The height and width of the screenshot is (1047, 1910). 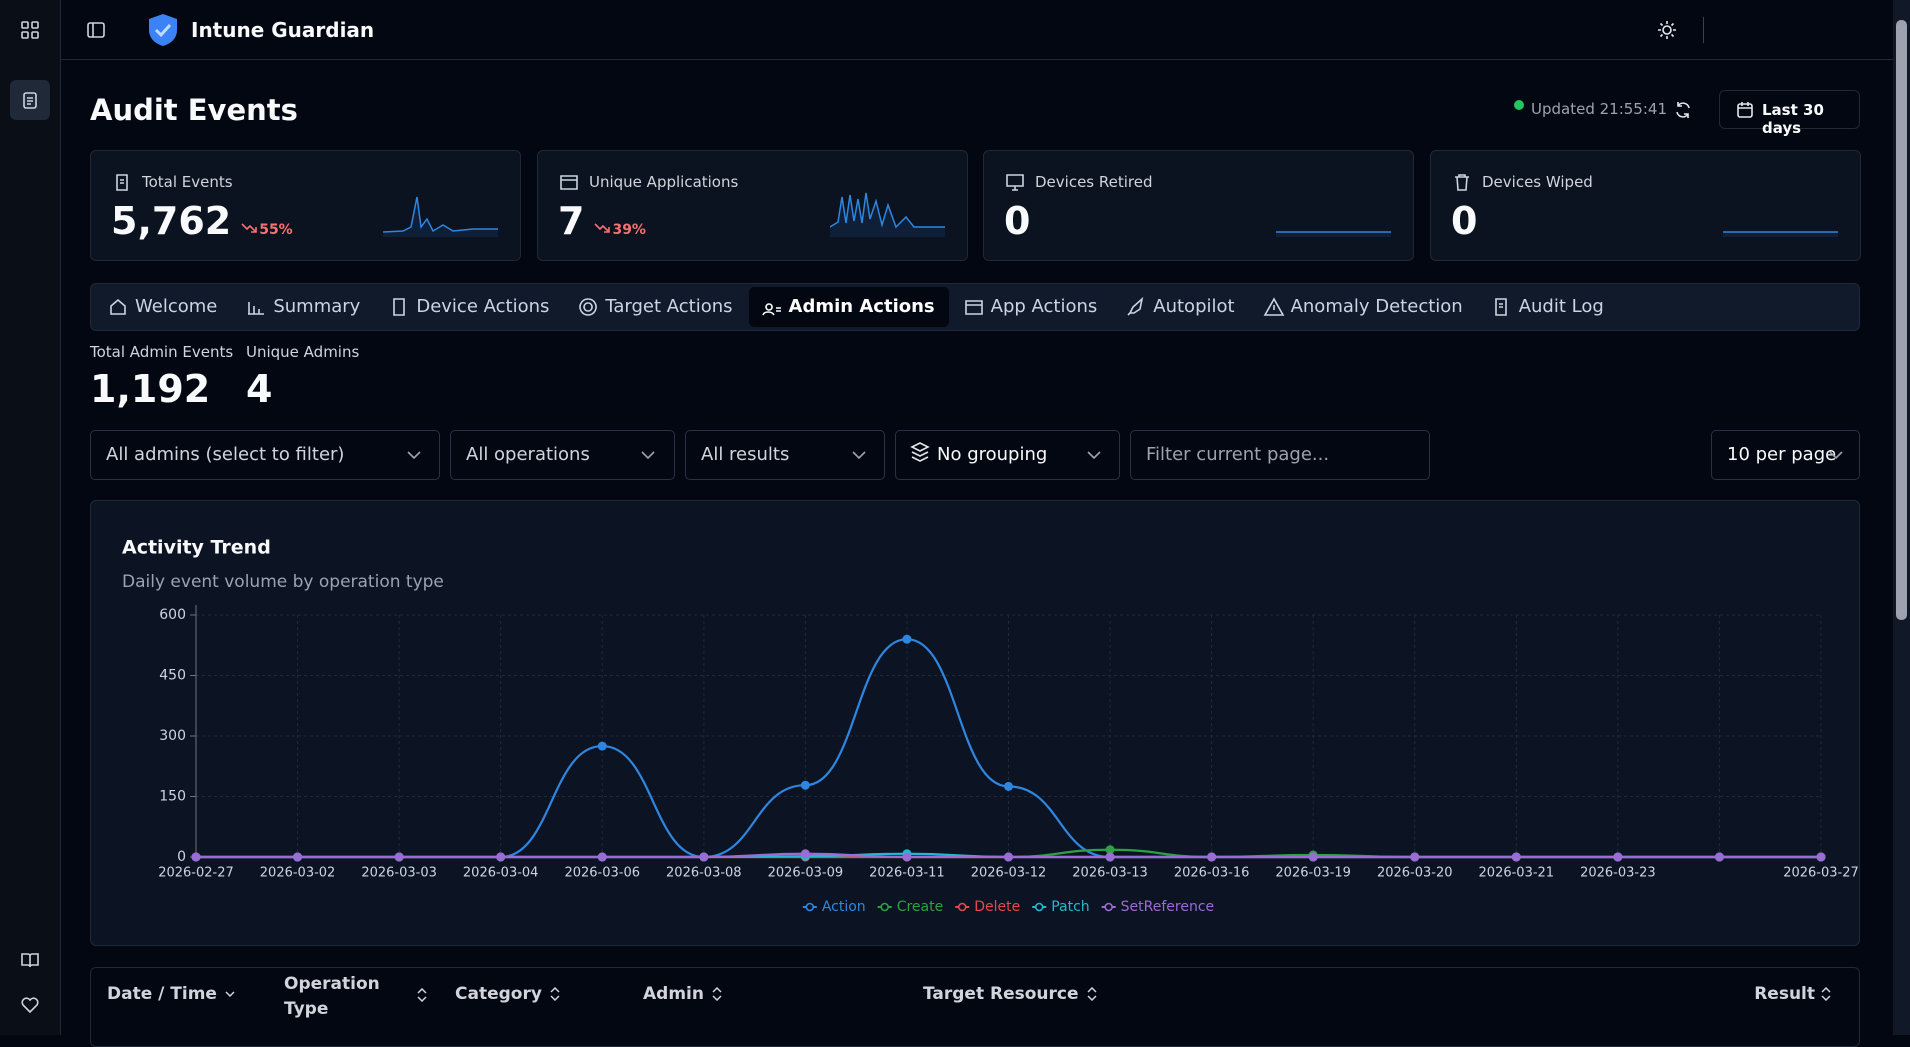 I want to click on stat-icon, so click(x=569, y=182).